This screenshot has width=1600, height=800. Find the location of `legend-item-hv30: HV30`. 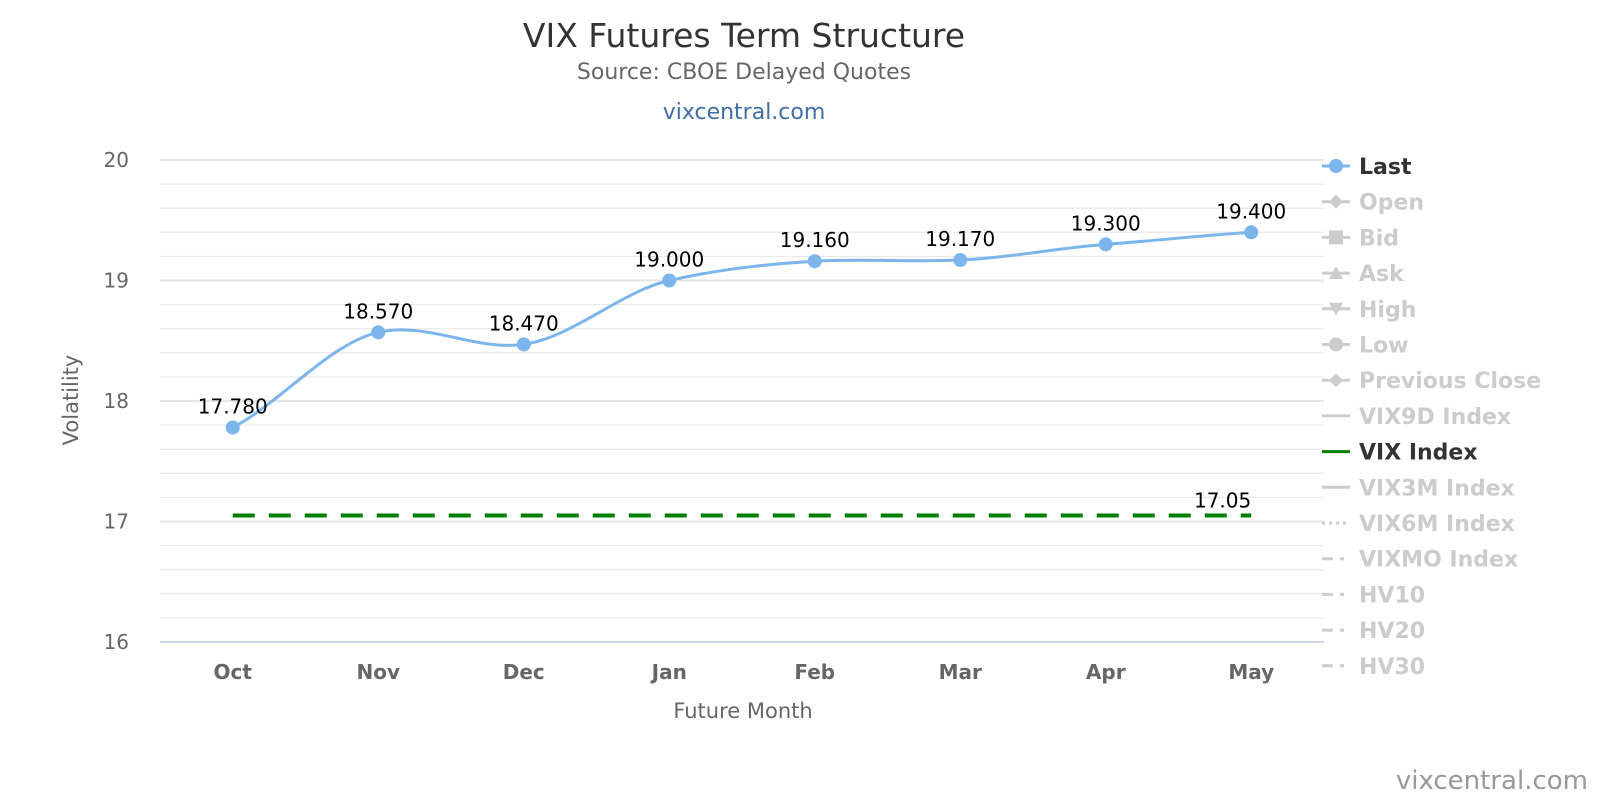

legend-item-hv30: HV30 is located at coordinates (1373, 667).